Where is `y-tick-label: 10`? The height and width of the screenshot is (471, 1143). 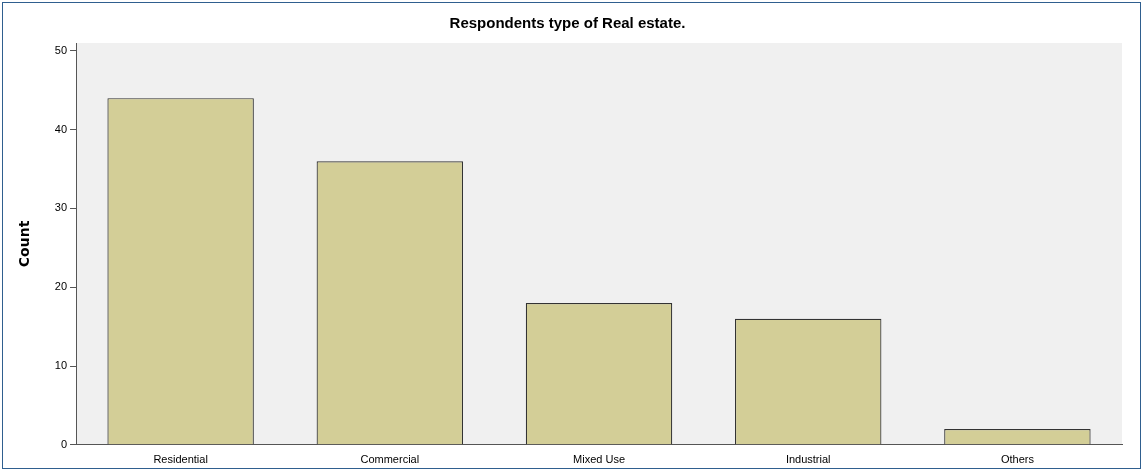 y-tick-label: 10 is located at coordinates (61, 365).